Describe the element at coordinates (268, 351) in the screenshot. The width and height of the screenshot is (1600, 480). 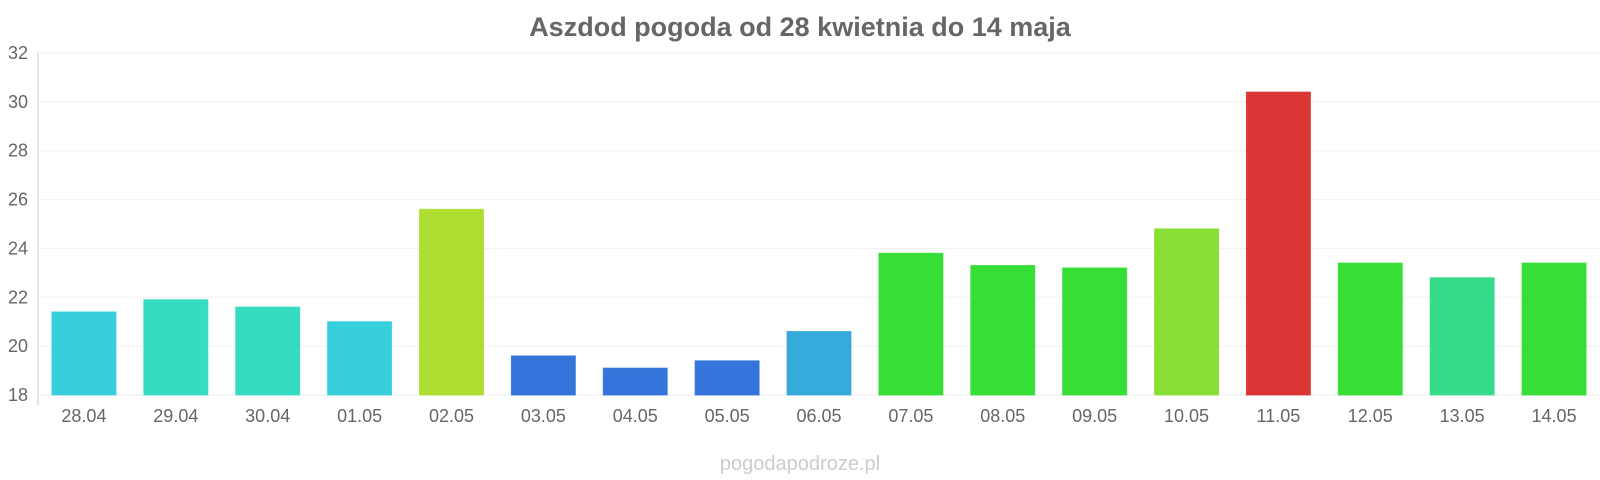
I see `bar-30.04` at that location.